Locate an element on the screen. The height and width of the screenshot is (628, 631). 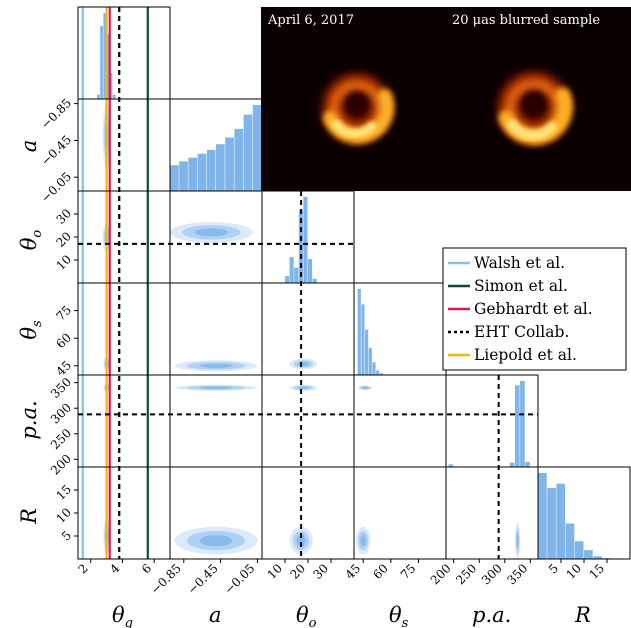
x-tick-label: 300 is located at coordinates (492, 574).